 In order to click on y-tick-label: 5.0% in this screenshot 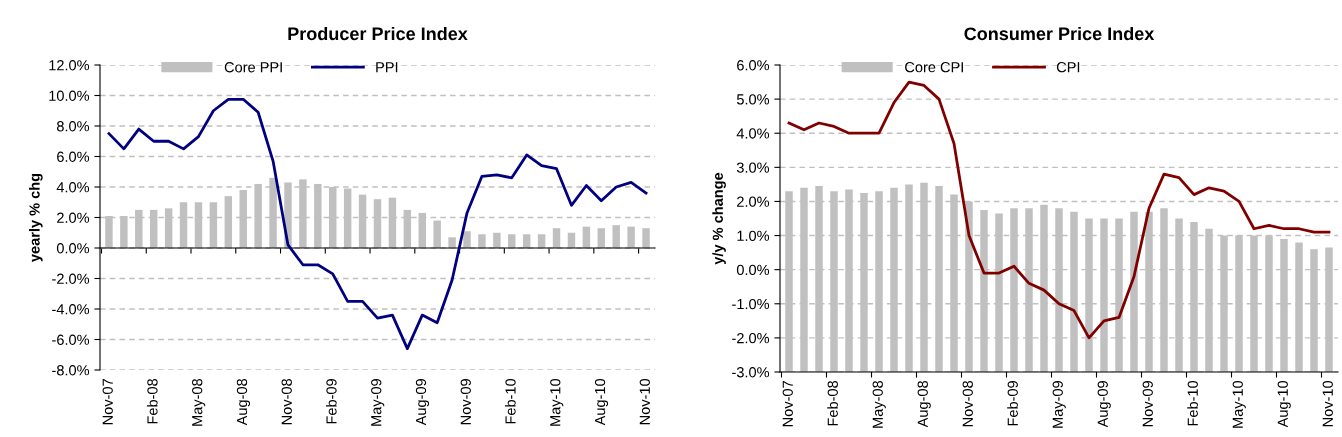, I will do `click(753, 99)`.